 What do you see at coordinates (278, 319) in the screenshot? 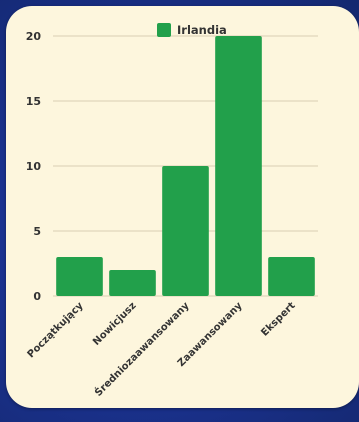
I see `x-tick-label: Ekspert` at bounding box center [278, 319].